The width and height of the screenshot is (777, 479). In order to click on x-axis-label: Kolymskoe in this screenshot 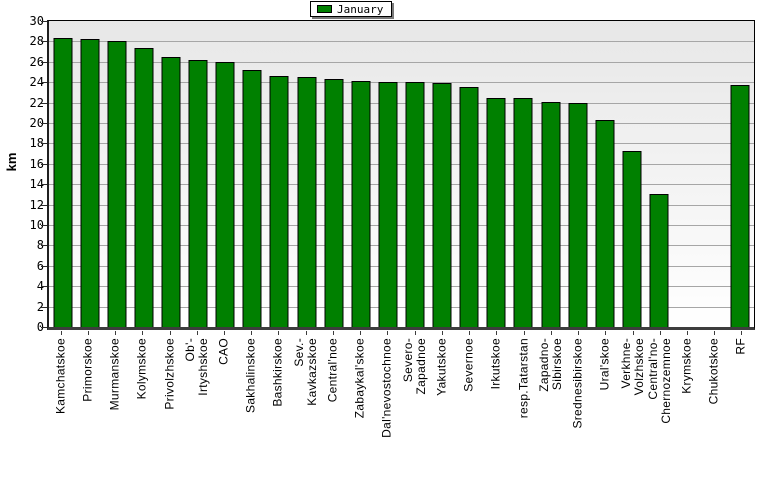, I will do `click(141, 369)`.